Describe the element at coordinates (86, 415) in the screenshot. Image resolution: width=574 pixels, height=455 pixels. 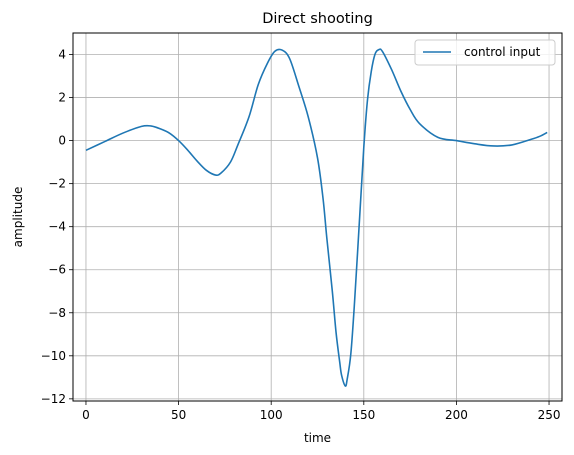
I see `x-tick-label: 0` at that location.